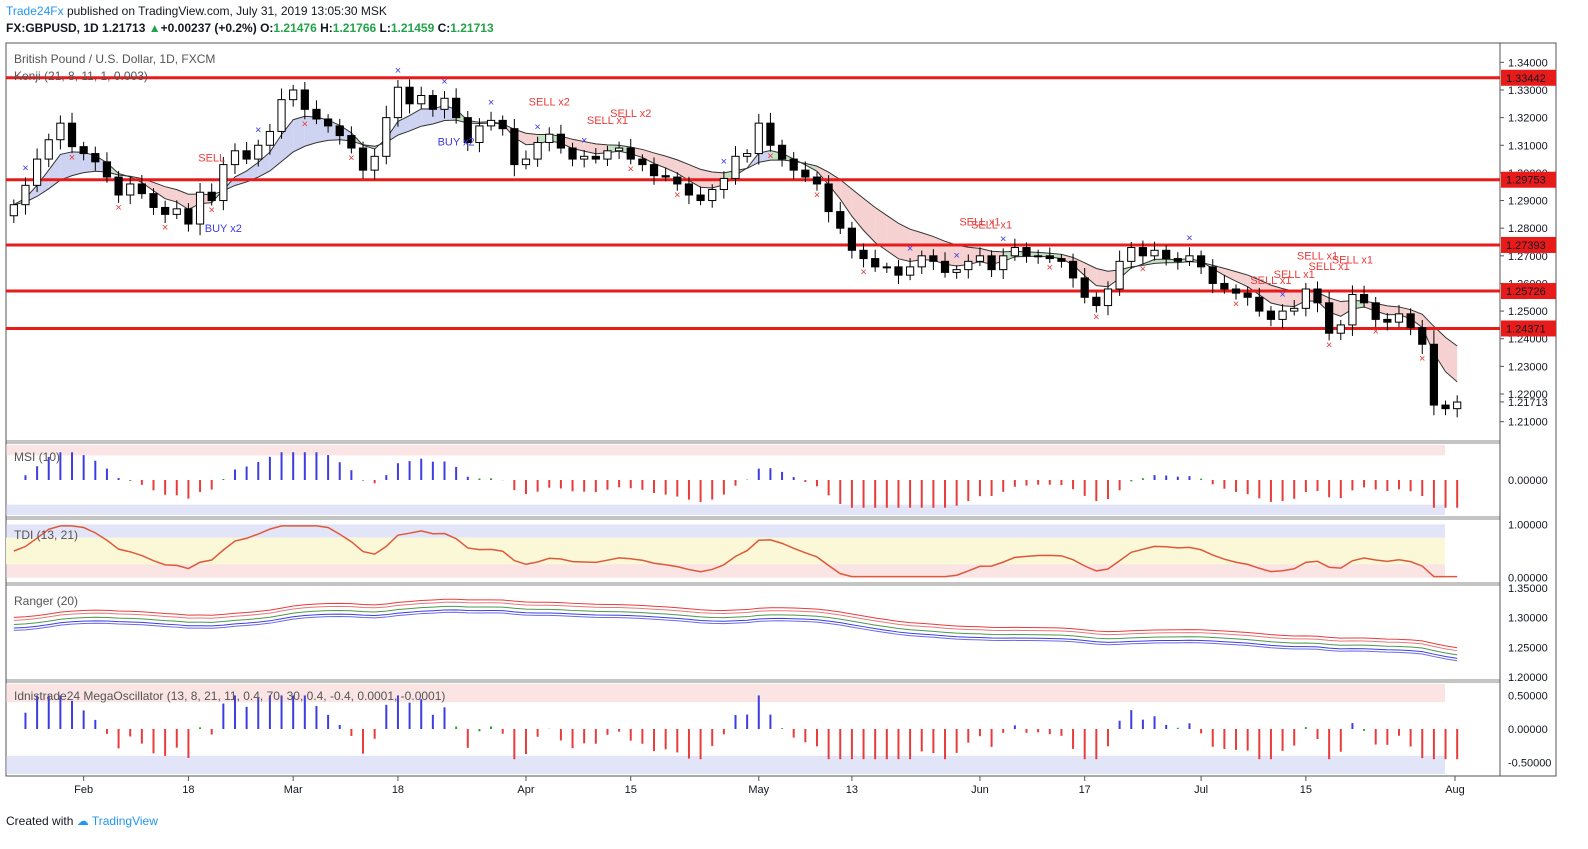 The image size is (1588, 849). Describe the element at coordinates (83, 790) in the screenshot. I see `x-tick-label: Feb` at that location.